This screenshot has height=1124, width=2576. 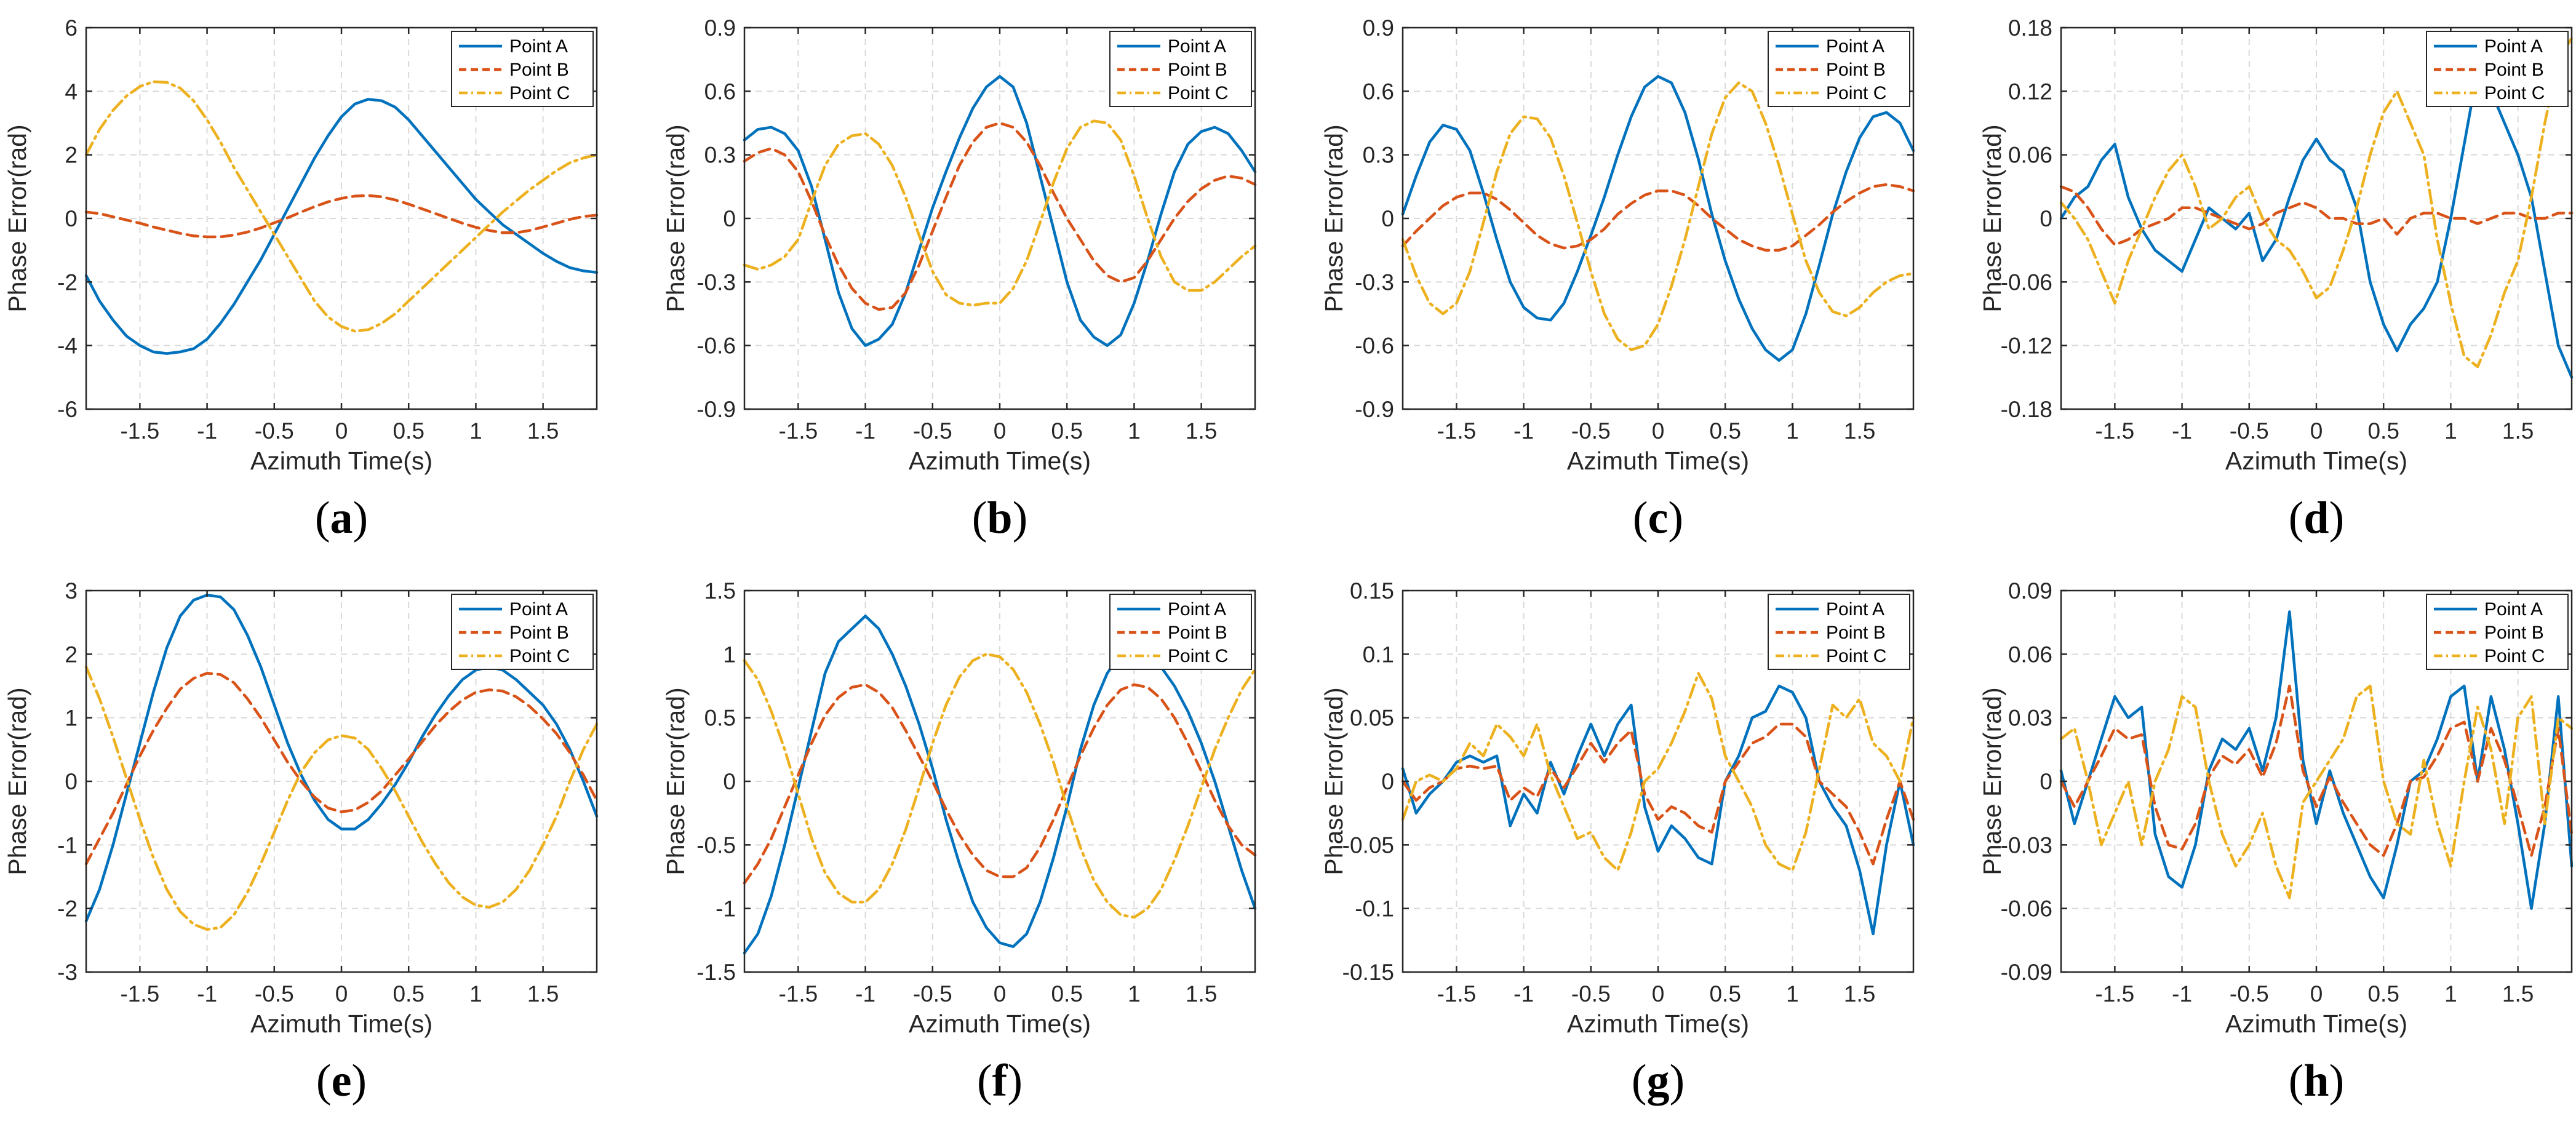 I want to click on y-tick-label: -0.09, so click(x=2027, y=972).